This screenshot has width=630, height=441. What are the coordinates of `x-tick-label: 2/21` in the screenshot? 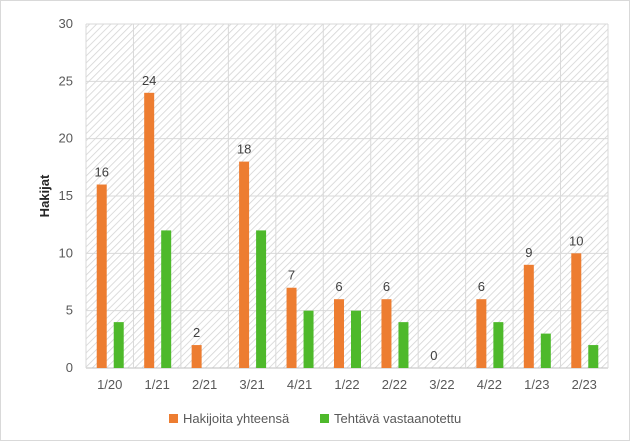 It's located at (204, 384).